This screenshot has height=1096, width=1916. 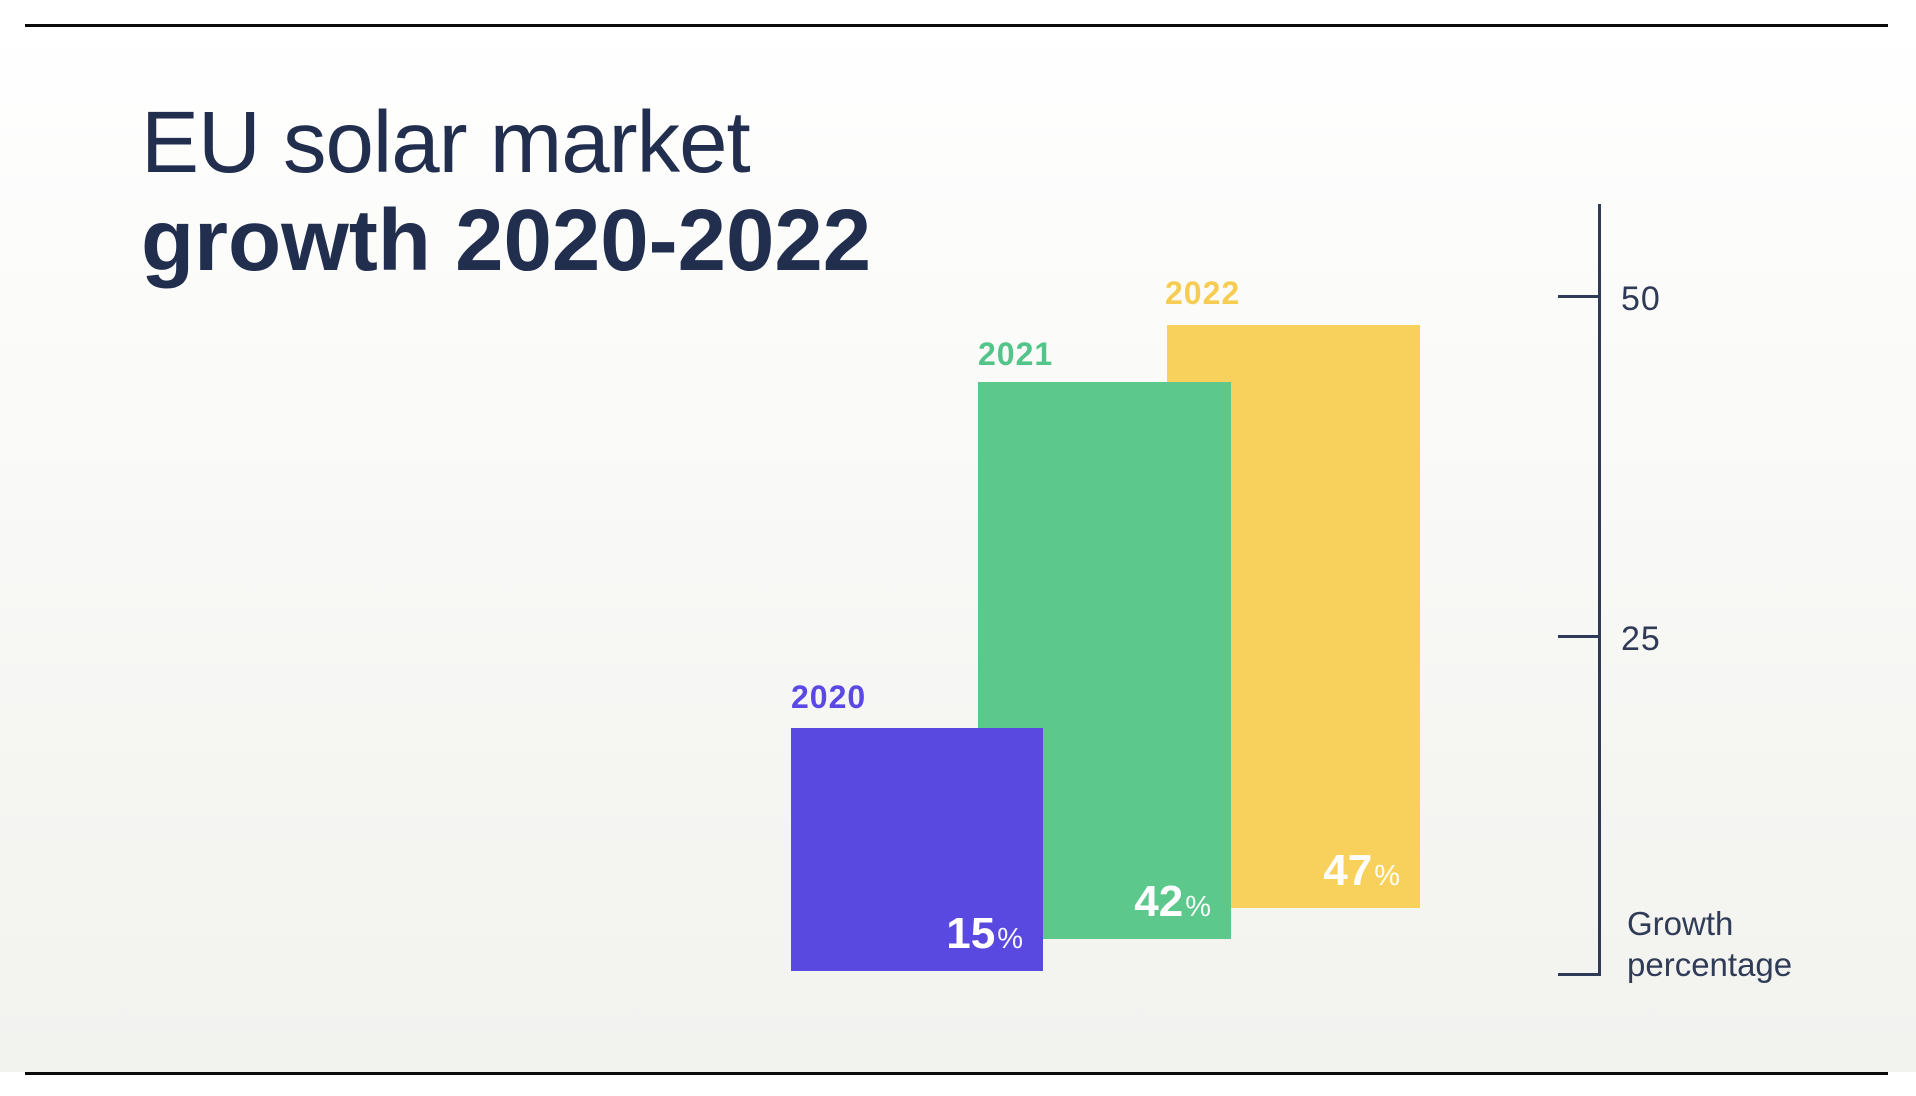 I want to click on chart-title-line2: growth 2020-2022, so click(x=506, y=240).